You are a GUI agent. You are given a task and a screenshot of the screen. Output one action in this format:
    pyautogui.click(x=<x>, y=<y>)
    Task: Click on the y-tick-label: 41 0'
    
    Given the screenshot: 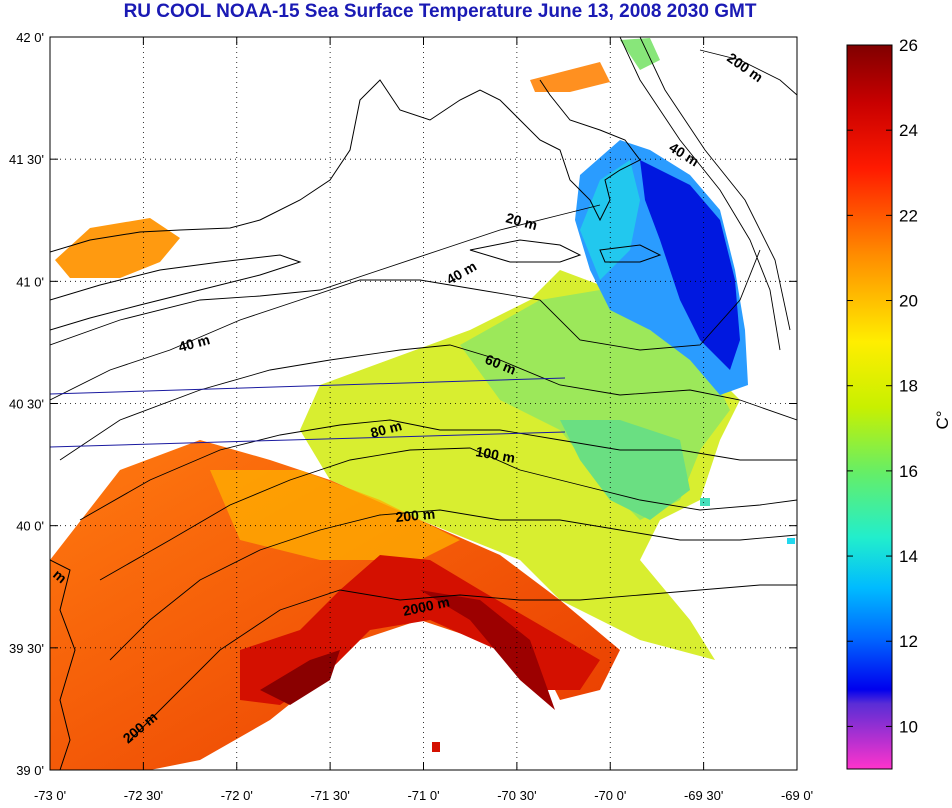 What is the action you would take?
    pyautogui.click(x=30, y=281)
    